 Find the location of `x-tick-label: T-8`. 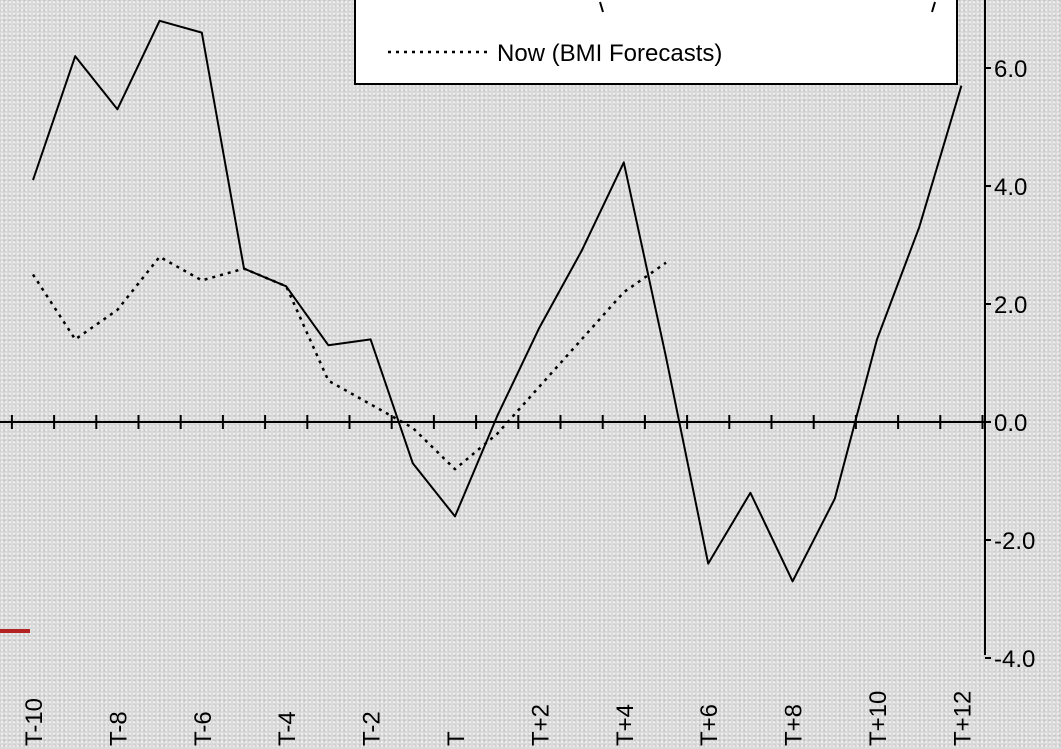

x-tick-label: T-8 is located at coordinates (118, 728).